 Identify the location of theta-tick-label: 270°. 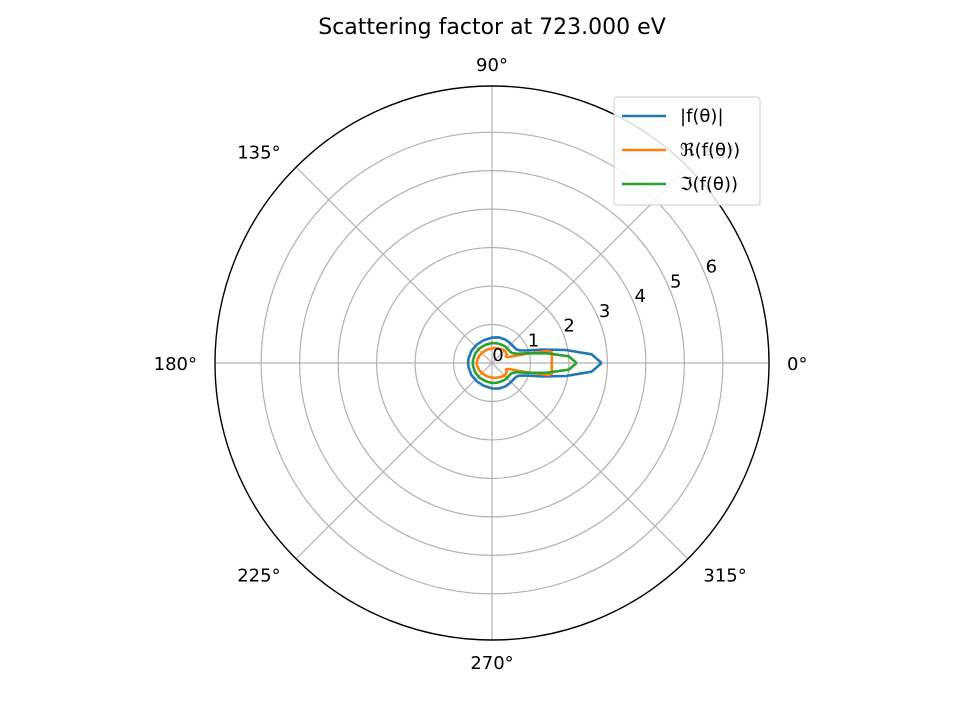
(491, 663).